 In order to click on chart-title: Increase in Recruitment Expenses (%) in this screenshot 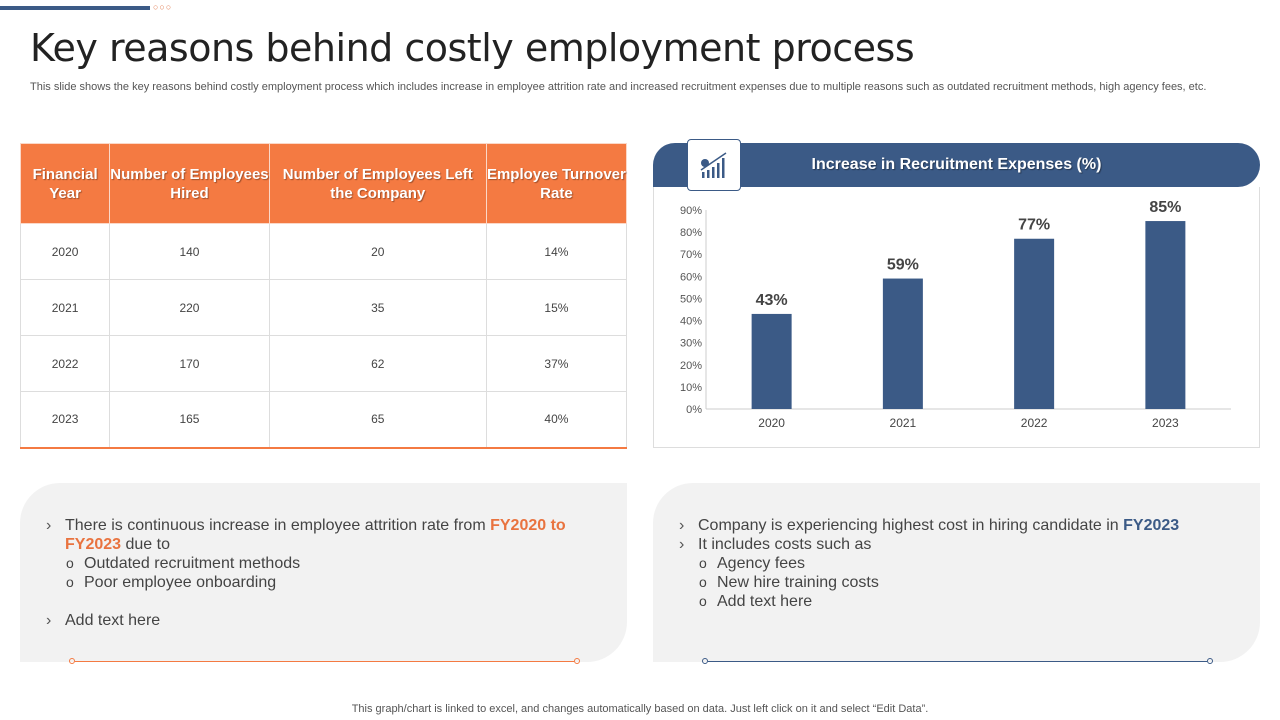, I will do `click(956, 164)`.